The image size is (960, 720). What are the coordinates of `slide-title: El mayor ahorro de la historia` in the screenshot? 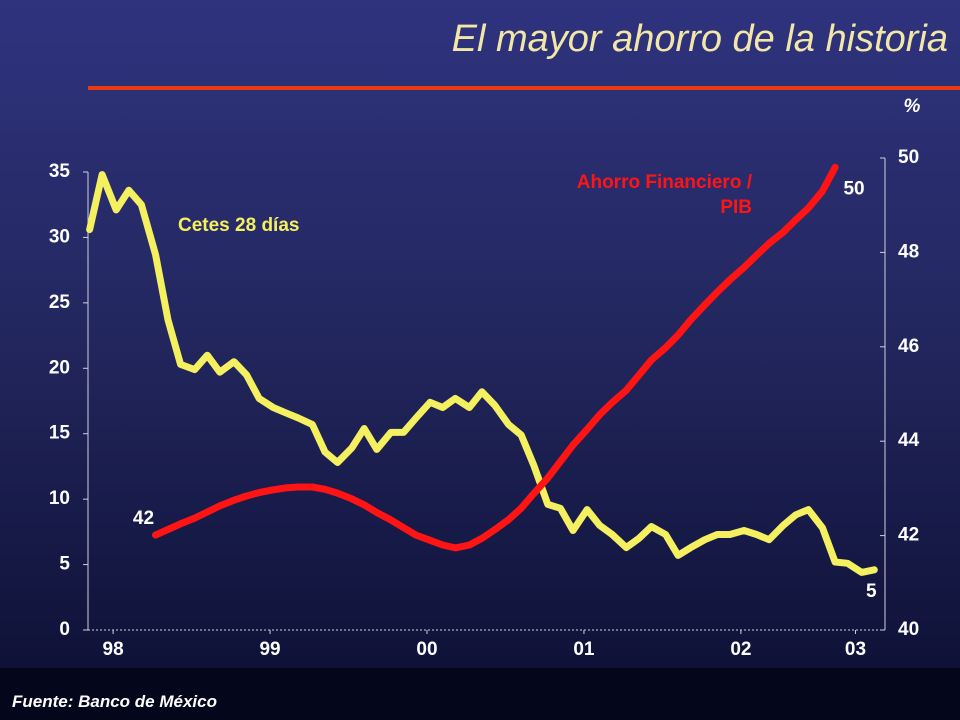 It's located at (699, 39).